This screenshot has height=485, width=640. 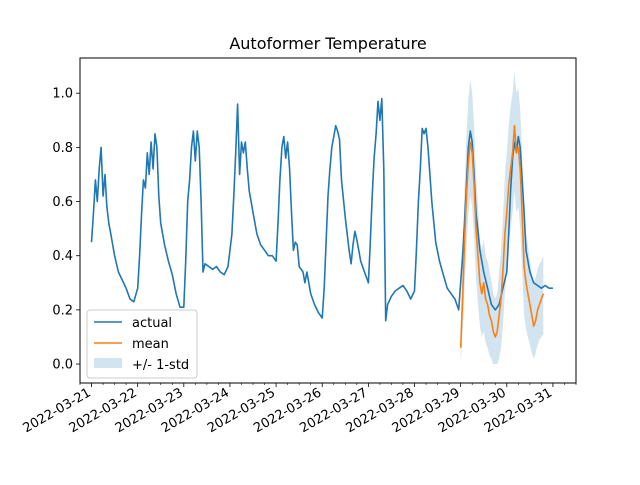 What do you see at coordinates (160, 365) in the screenshot?
I see `legend-std-label: +/- 1-std` at bounding box center [160, 365].